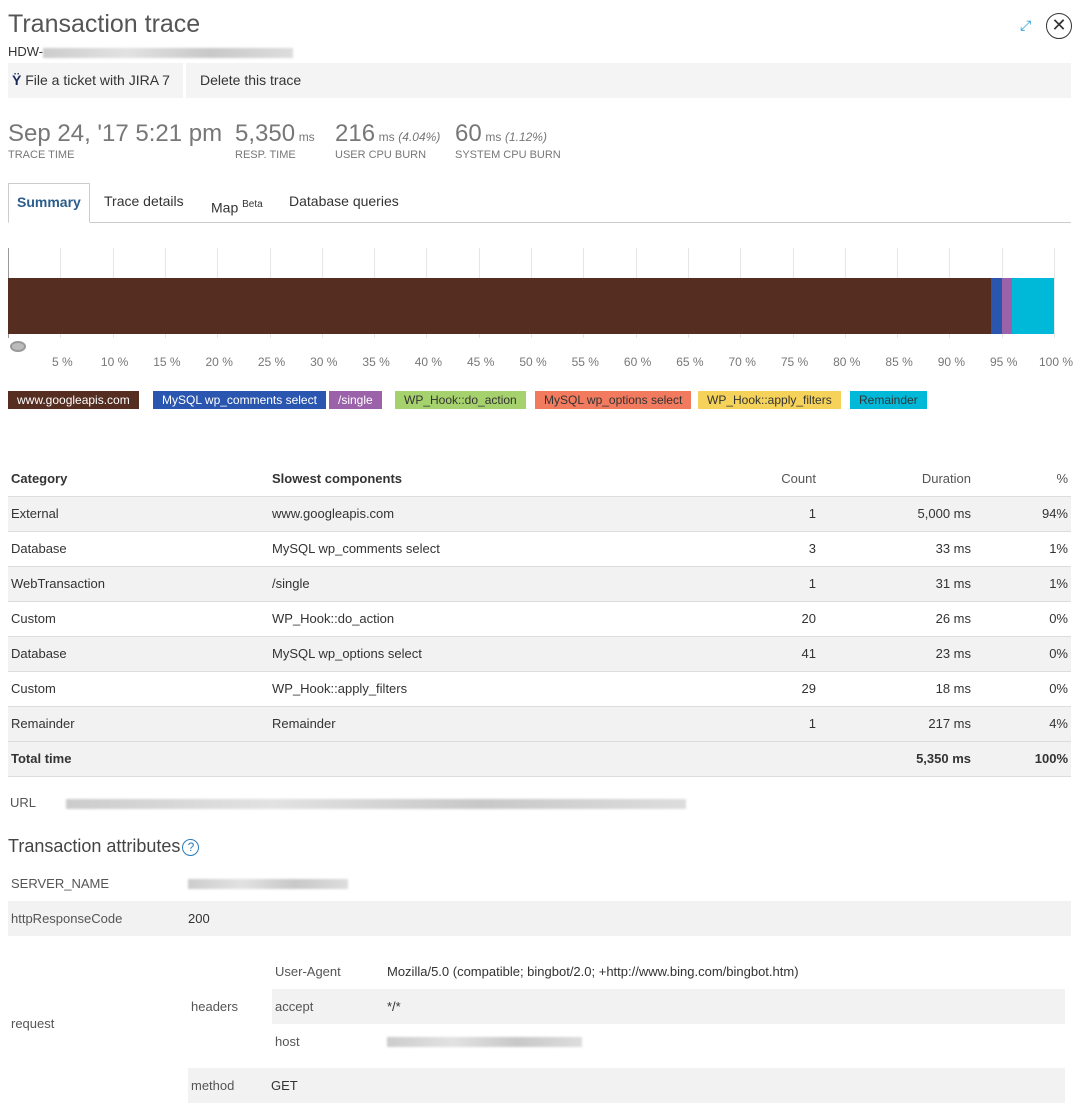  I want to click on legend-item: WP_Hook::do_action, so click(460, 400).